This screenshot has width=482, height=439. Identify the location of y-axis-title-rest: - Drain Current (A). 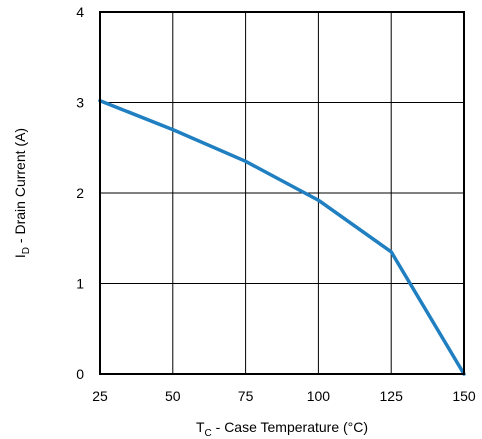
(20, 187).